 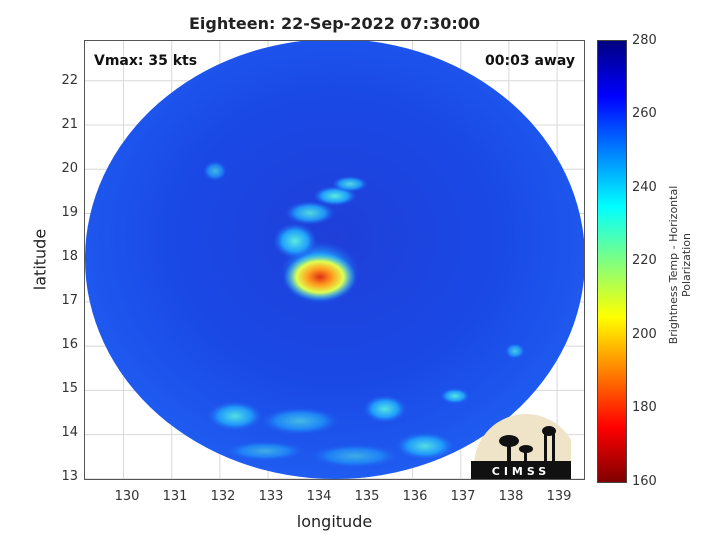 I want to click on y-axis-label: latitude, so click(x=40, y=259).